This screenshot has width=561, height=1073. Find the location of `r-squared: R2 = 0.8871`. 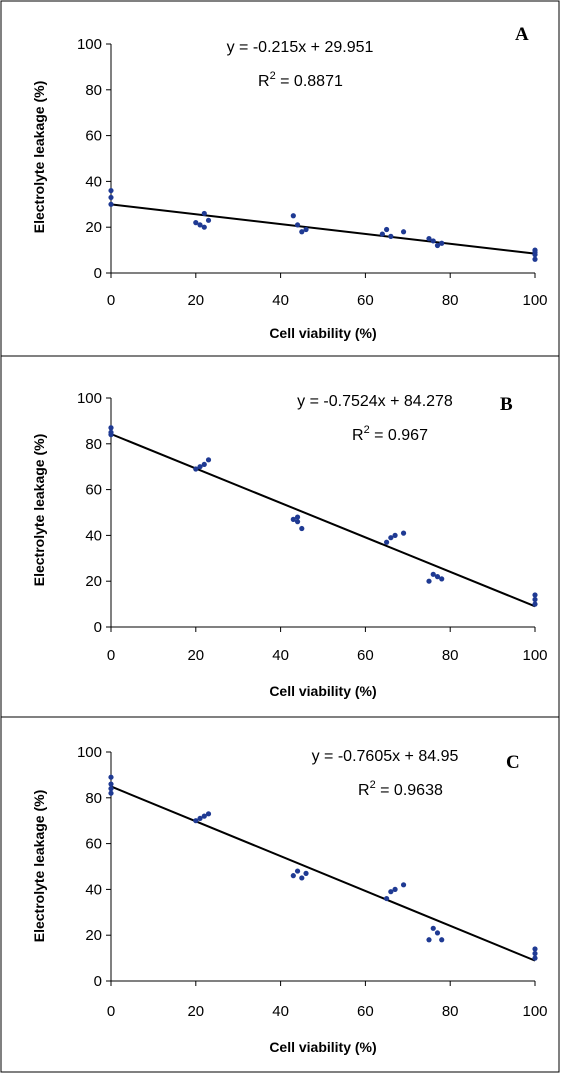

r-squared: R2 = 0.8871 is located at coordinates (300, 80).